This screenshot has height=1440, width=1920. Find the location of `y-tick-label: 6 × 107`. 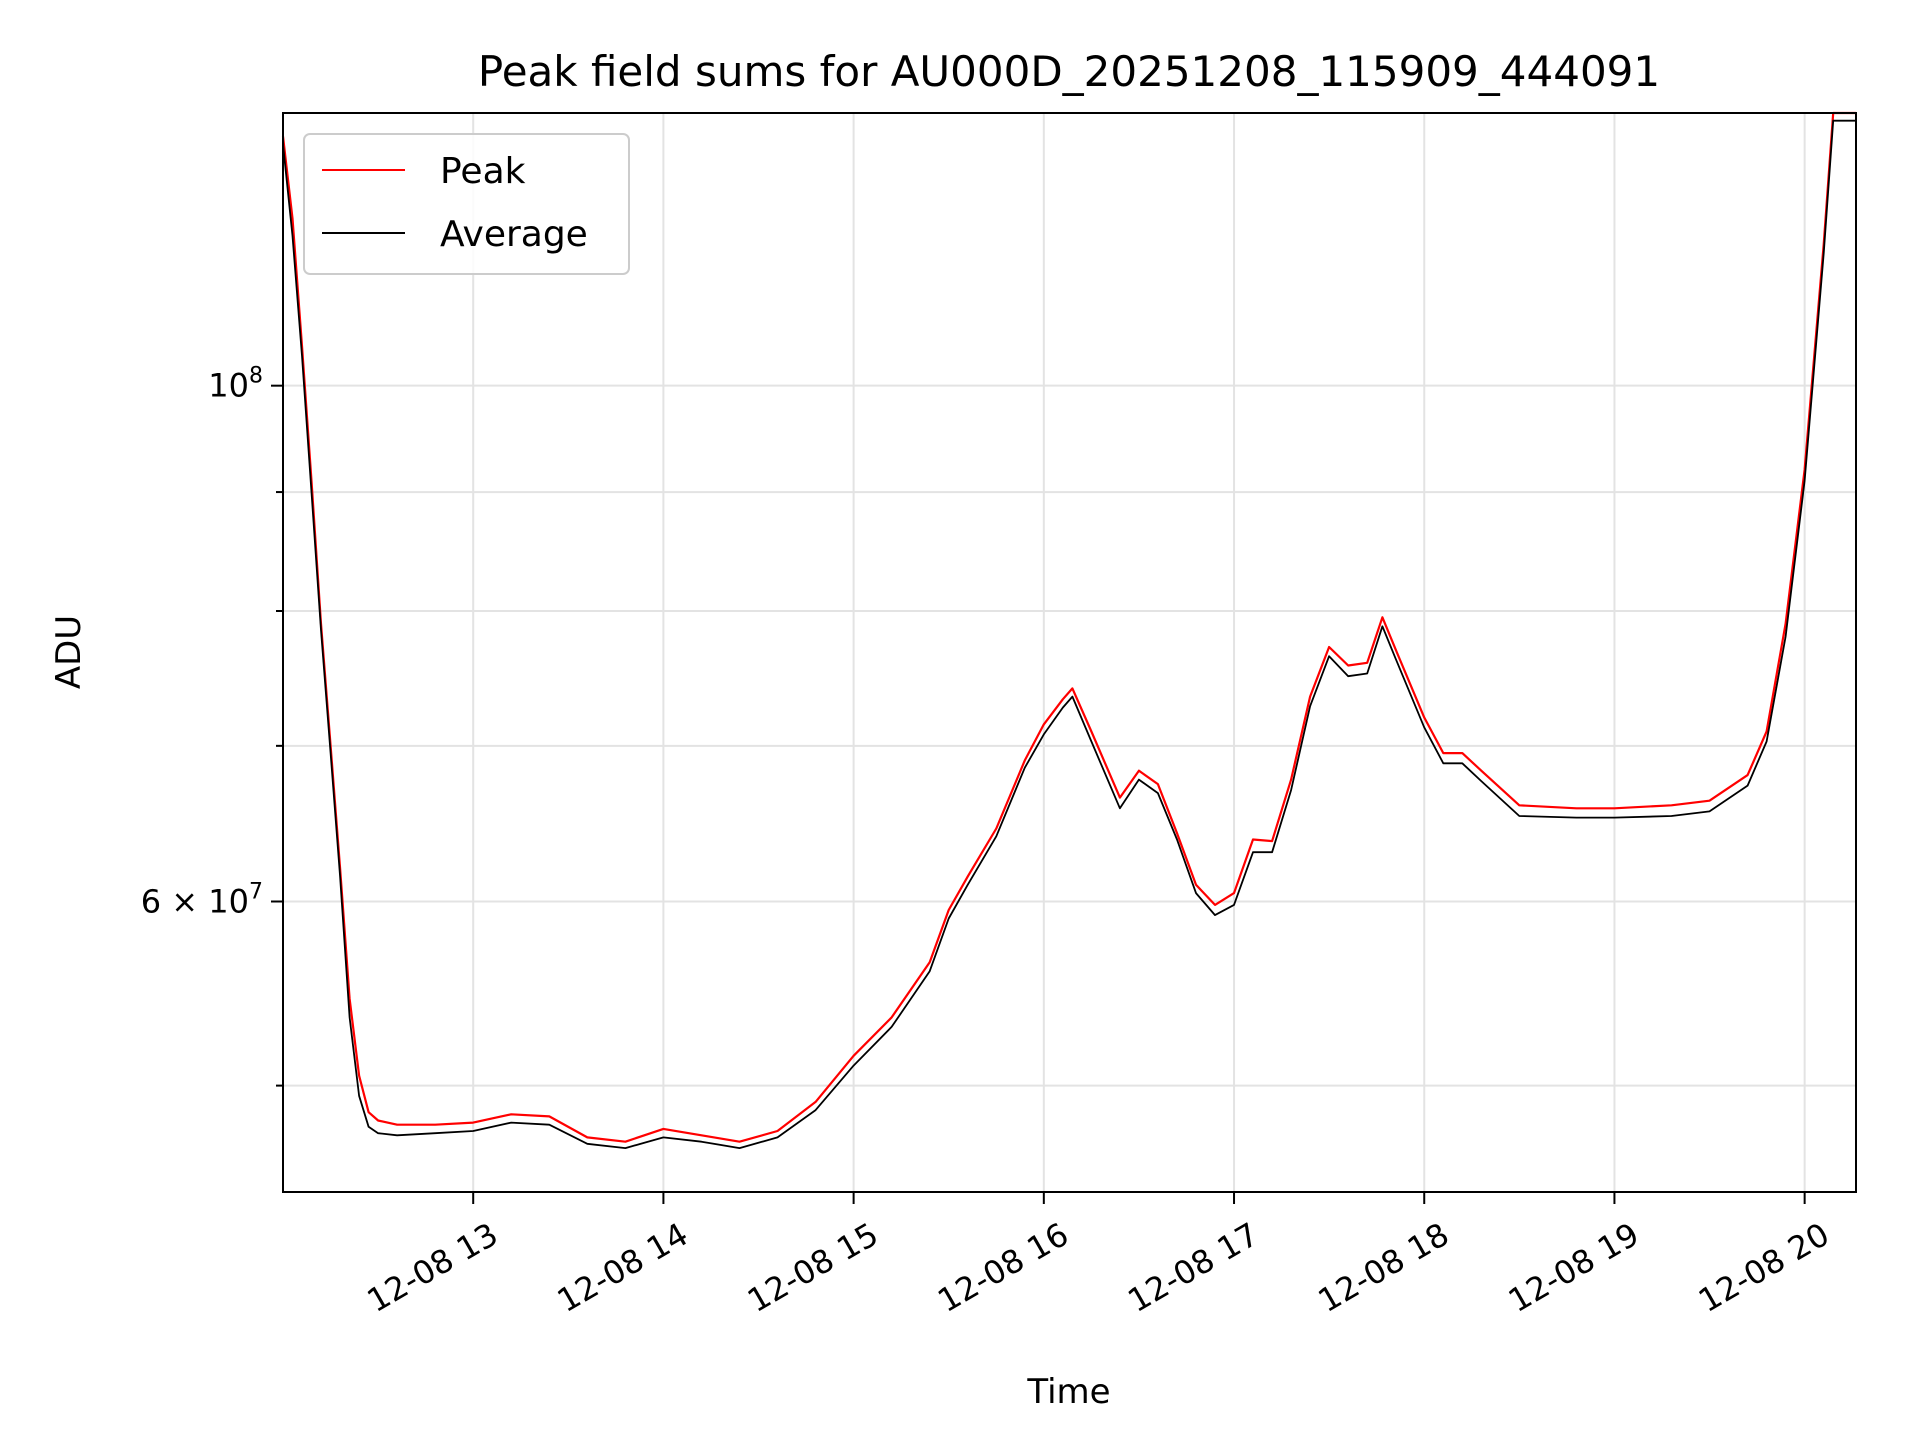

y-tick-label: 6 × 107 is located at coordinates (202, 900).